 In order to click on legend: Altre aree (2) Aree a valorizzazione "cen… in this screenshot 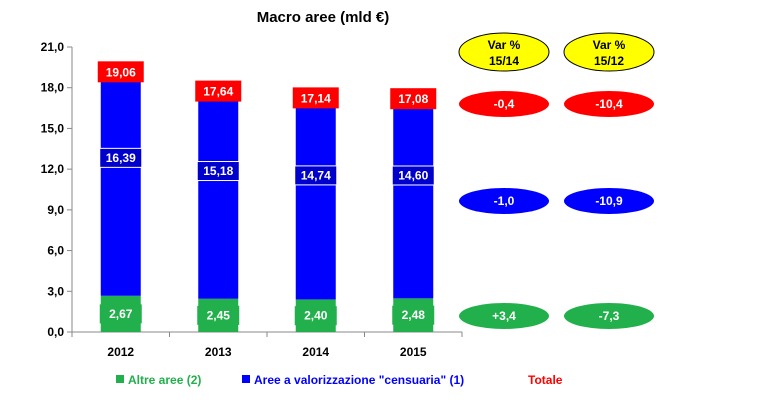, I will do `click(339, 380)`.